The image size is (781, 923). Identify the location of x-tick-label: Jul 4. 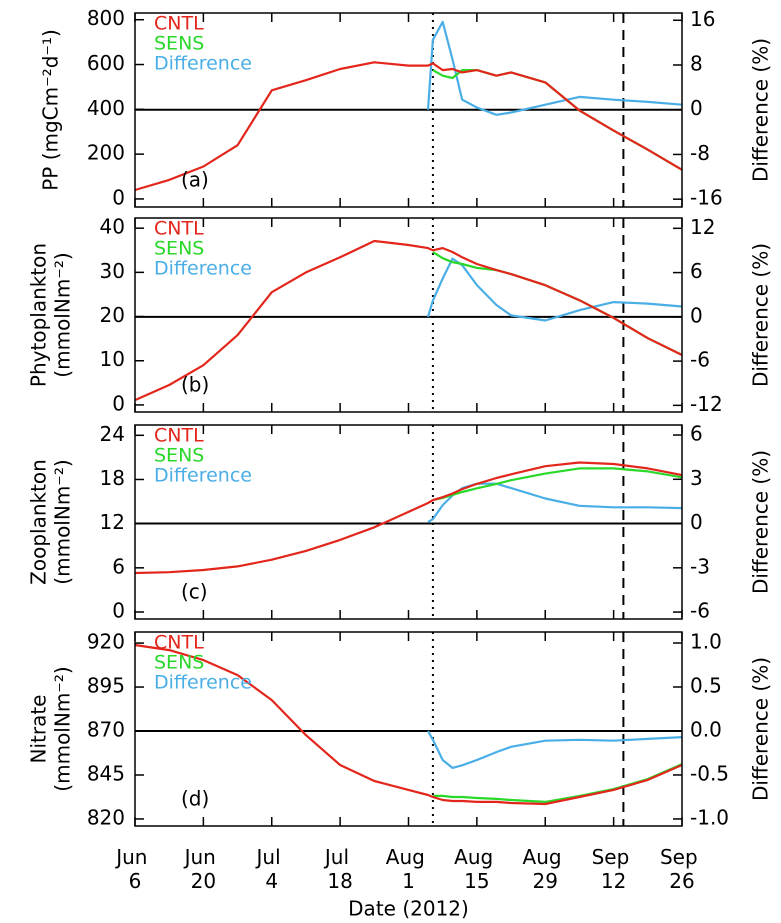
(271, 869).